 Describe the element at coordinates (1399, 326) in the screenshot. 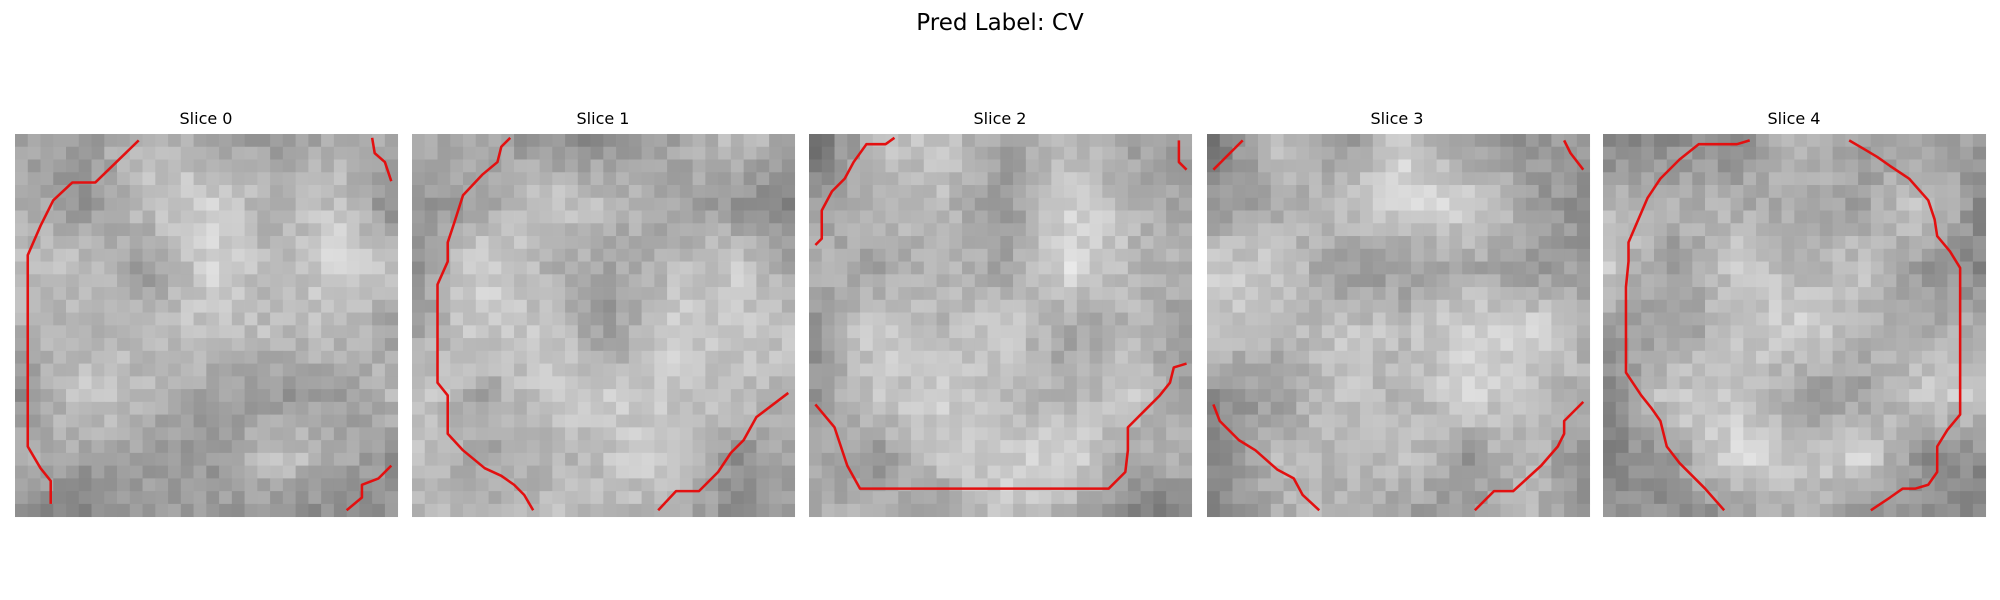

I see `image` at that location.